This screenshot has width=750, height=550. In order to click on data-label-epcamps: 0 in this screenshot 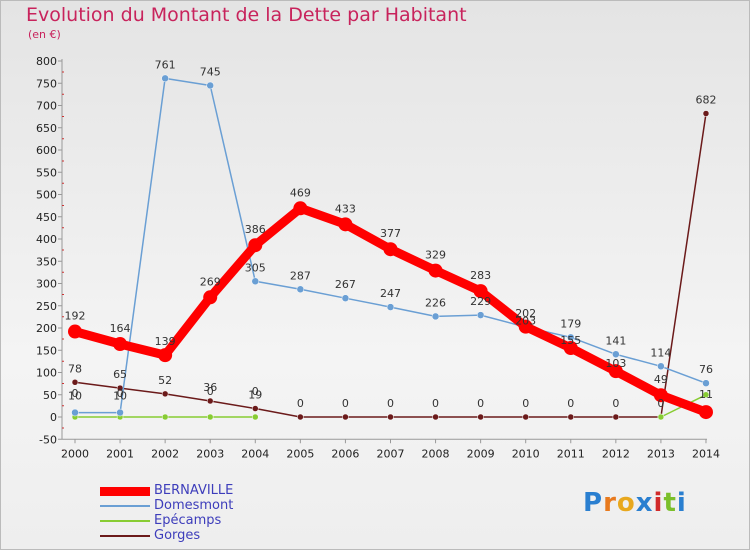, I will do `click(75, 393)`.